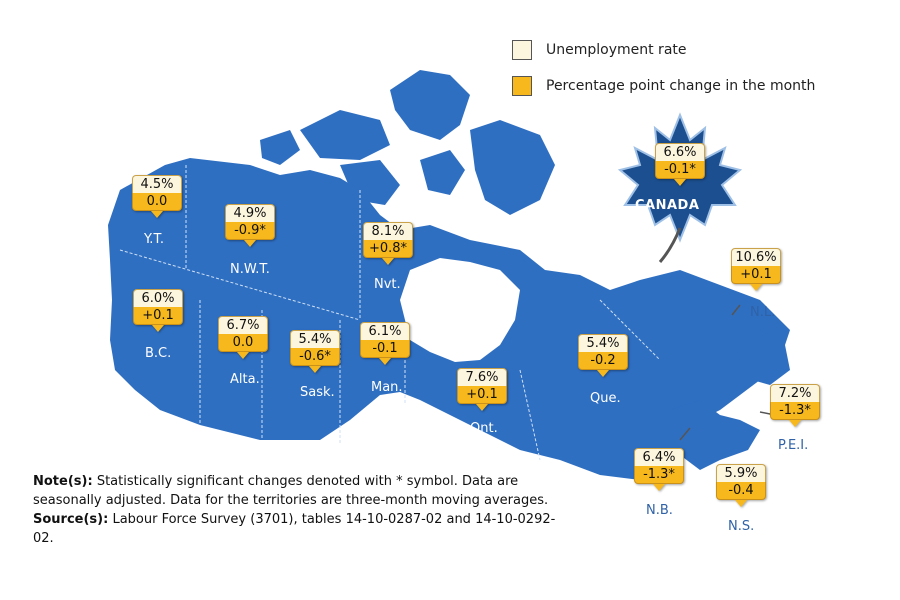 This screenshot has width=900, height=600. Describe the element at coordinates (315, 357) in the screenshot. I see `badge-change: -0.6*` at that location.